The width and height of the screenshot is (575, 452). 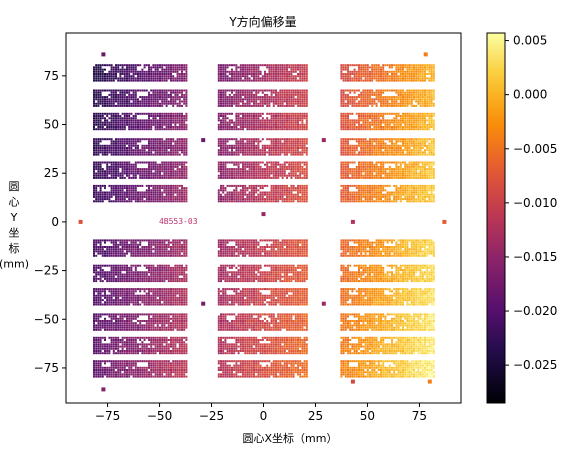 What do you see at coordinates (140, 147) in the screenshot?
I see `die-block-c0-r3` at bounding box center [140, 147].